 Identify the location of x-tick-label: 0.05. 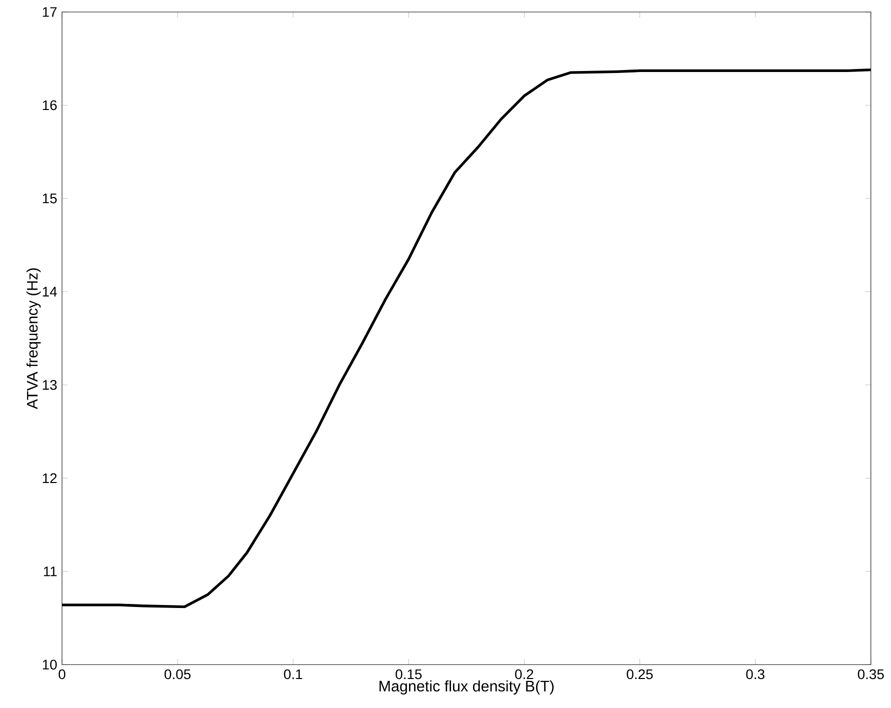
(177, 674).